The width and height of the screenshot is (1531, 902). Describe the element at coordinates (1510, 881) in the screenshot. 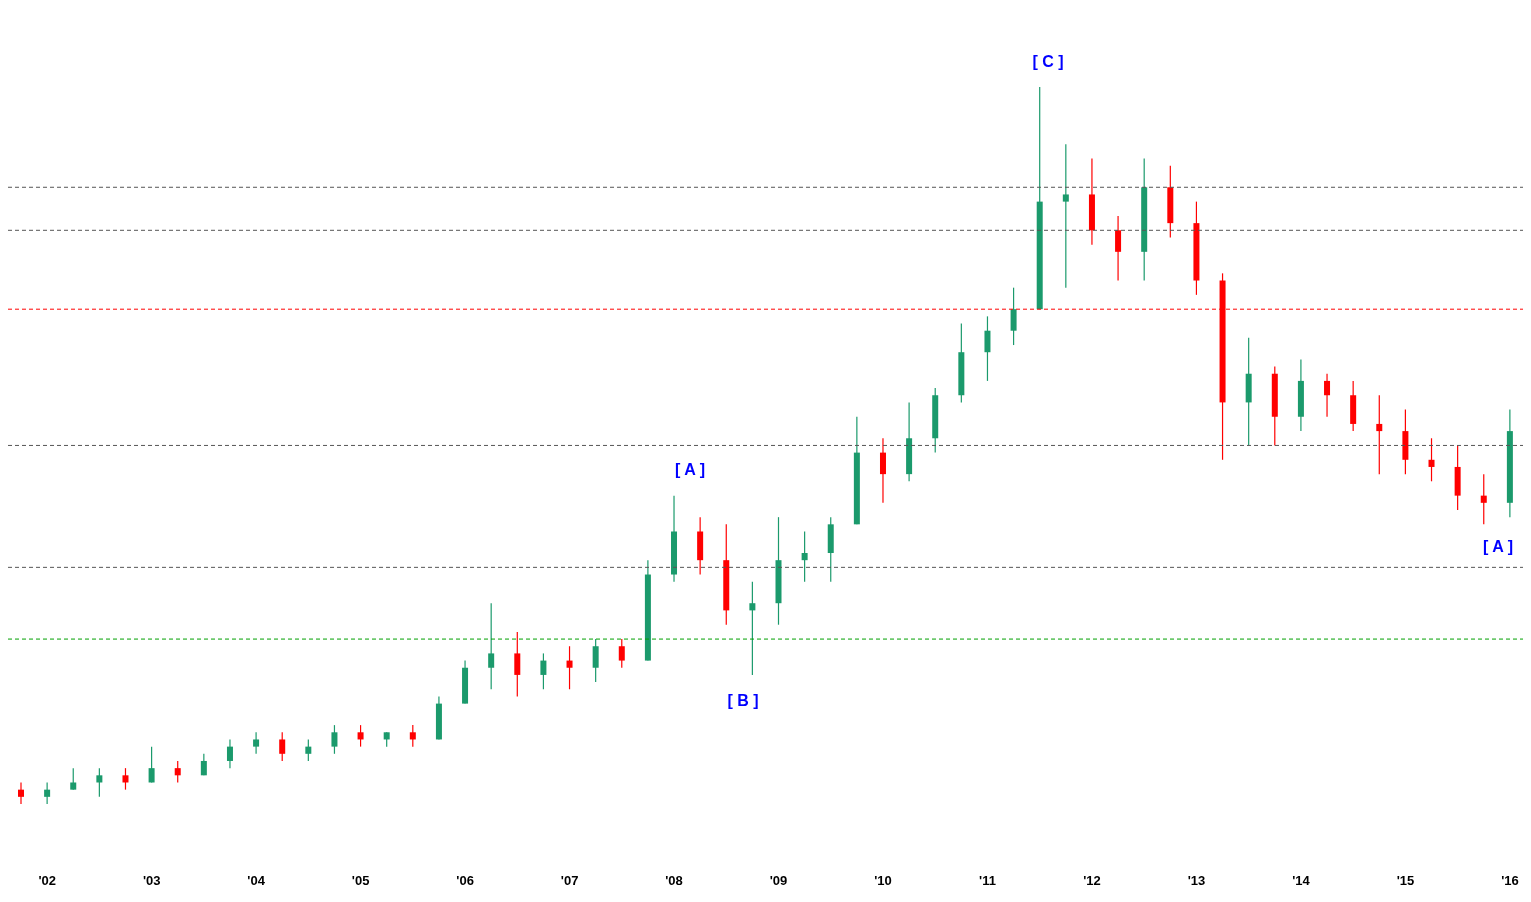

I see `x-tick-label: '16` at that location.